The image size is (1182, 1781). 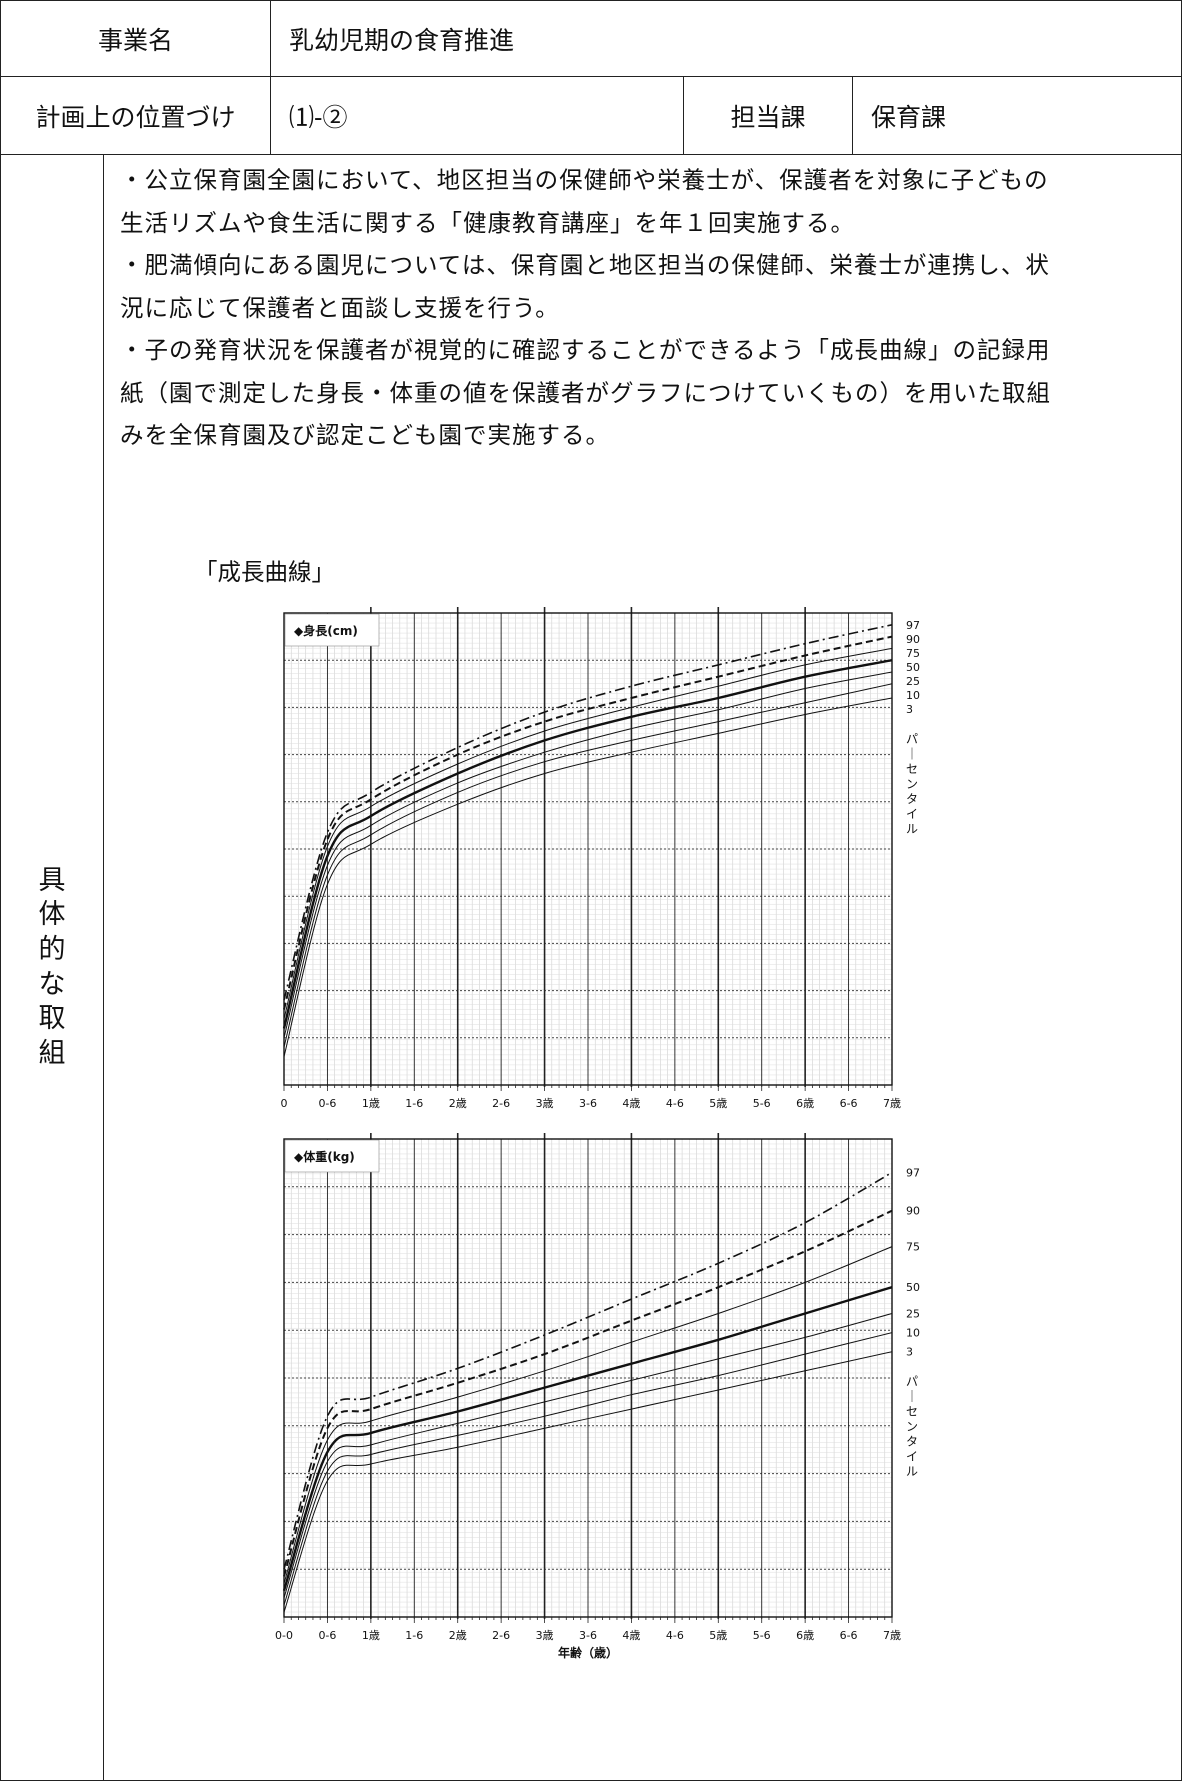 What do you see at coordinates (365, 435) in the screenshot?
I see `paragraph-line: みを全保育園及び認定こども園で実施する。` at bounding box center [365, 435].